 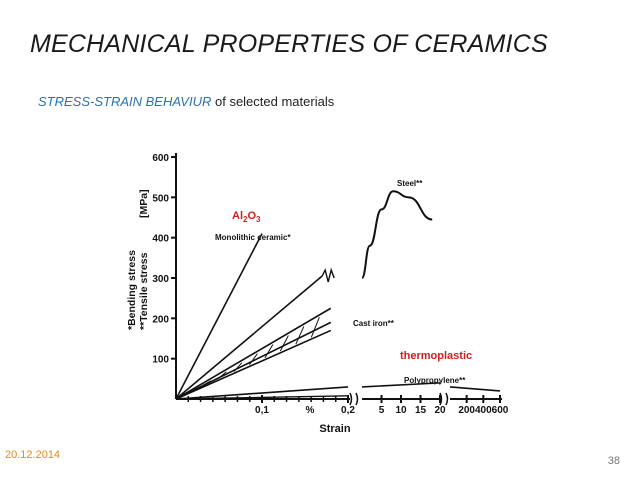 What do you see at coordinates (33, 455) in the screenshot?
I see `slide-date: 20.12.2014` at bounding box center [33, 455].